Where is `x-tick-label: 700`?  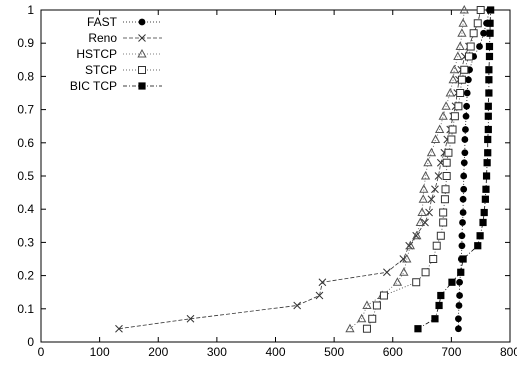 x-tick-label: 700 is located at coordinates (451, 352).